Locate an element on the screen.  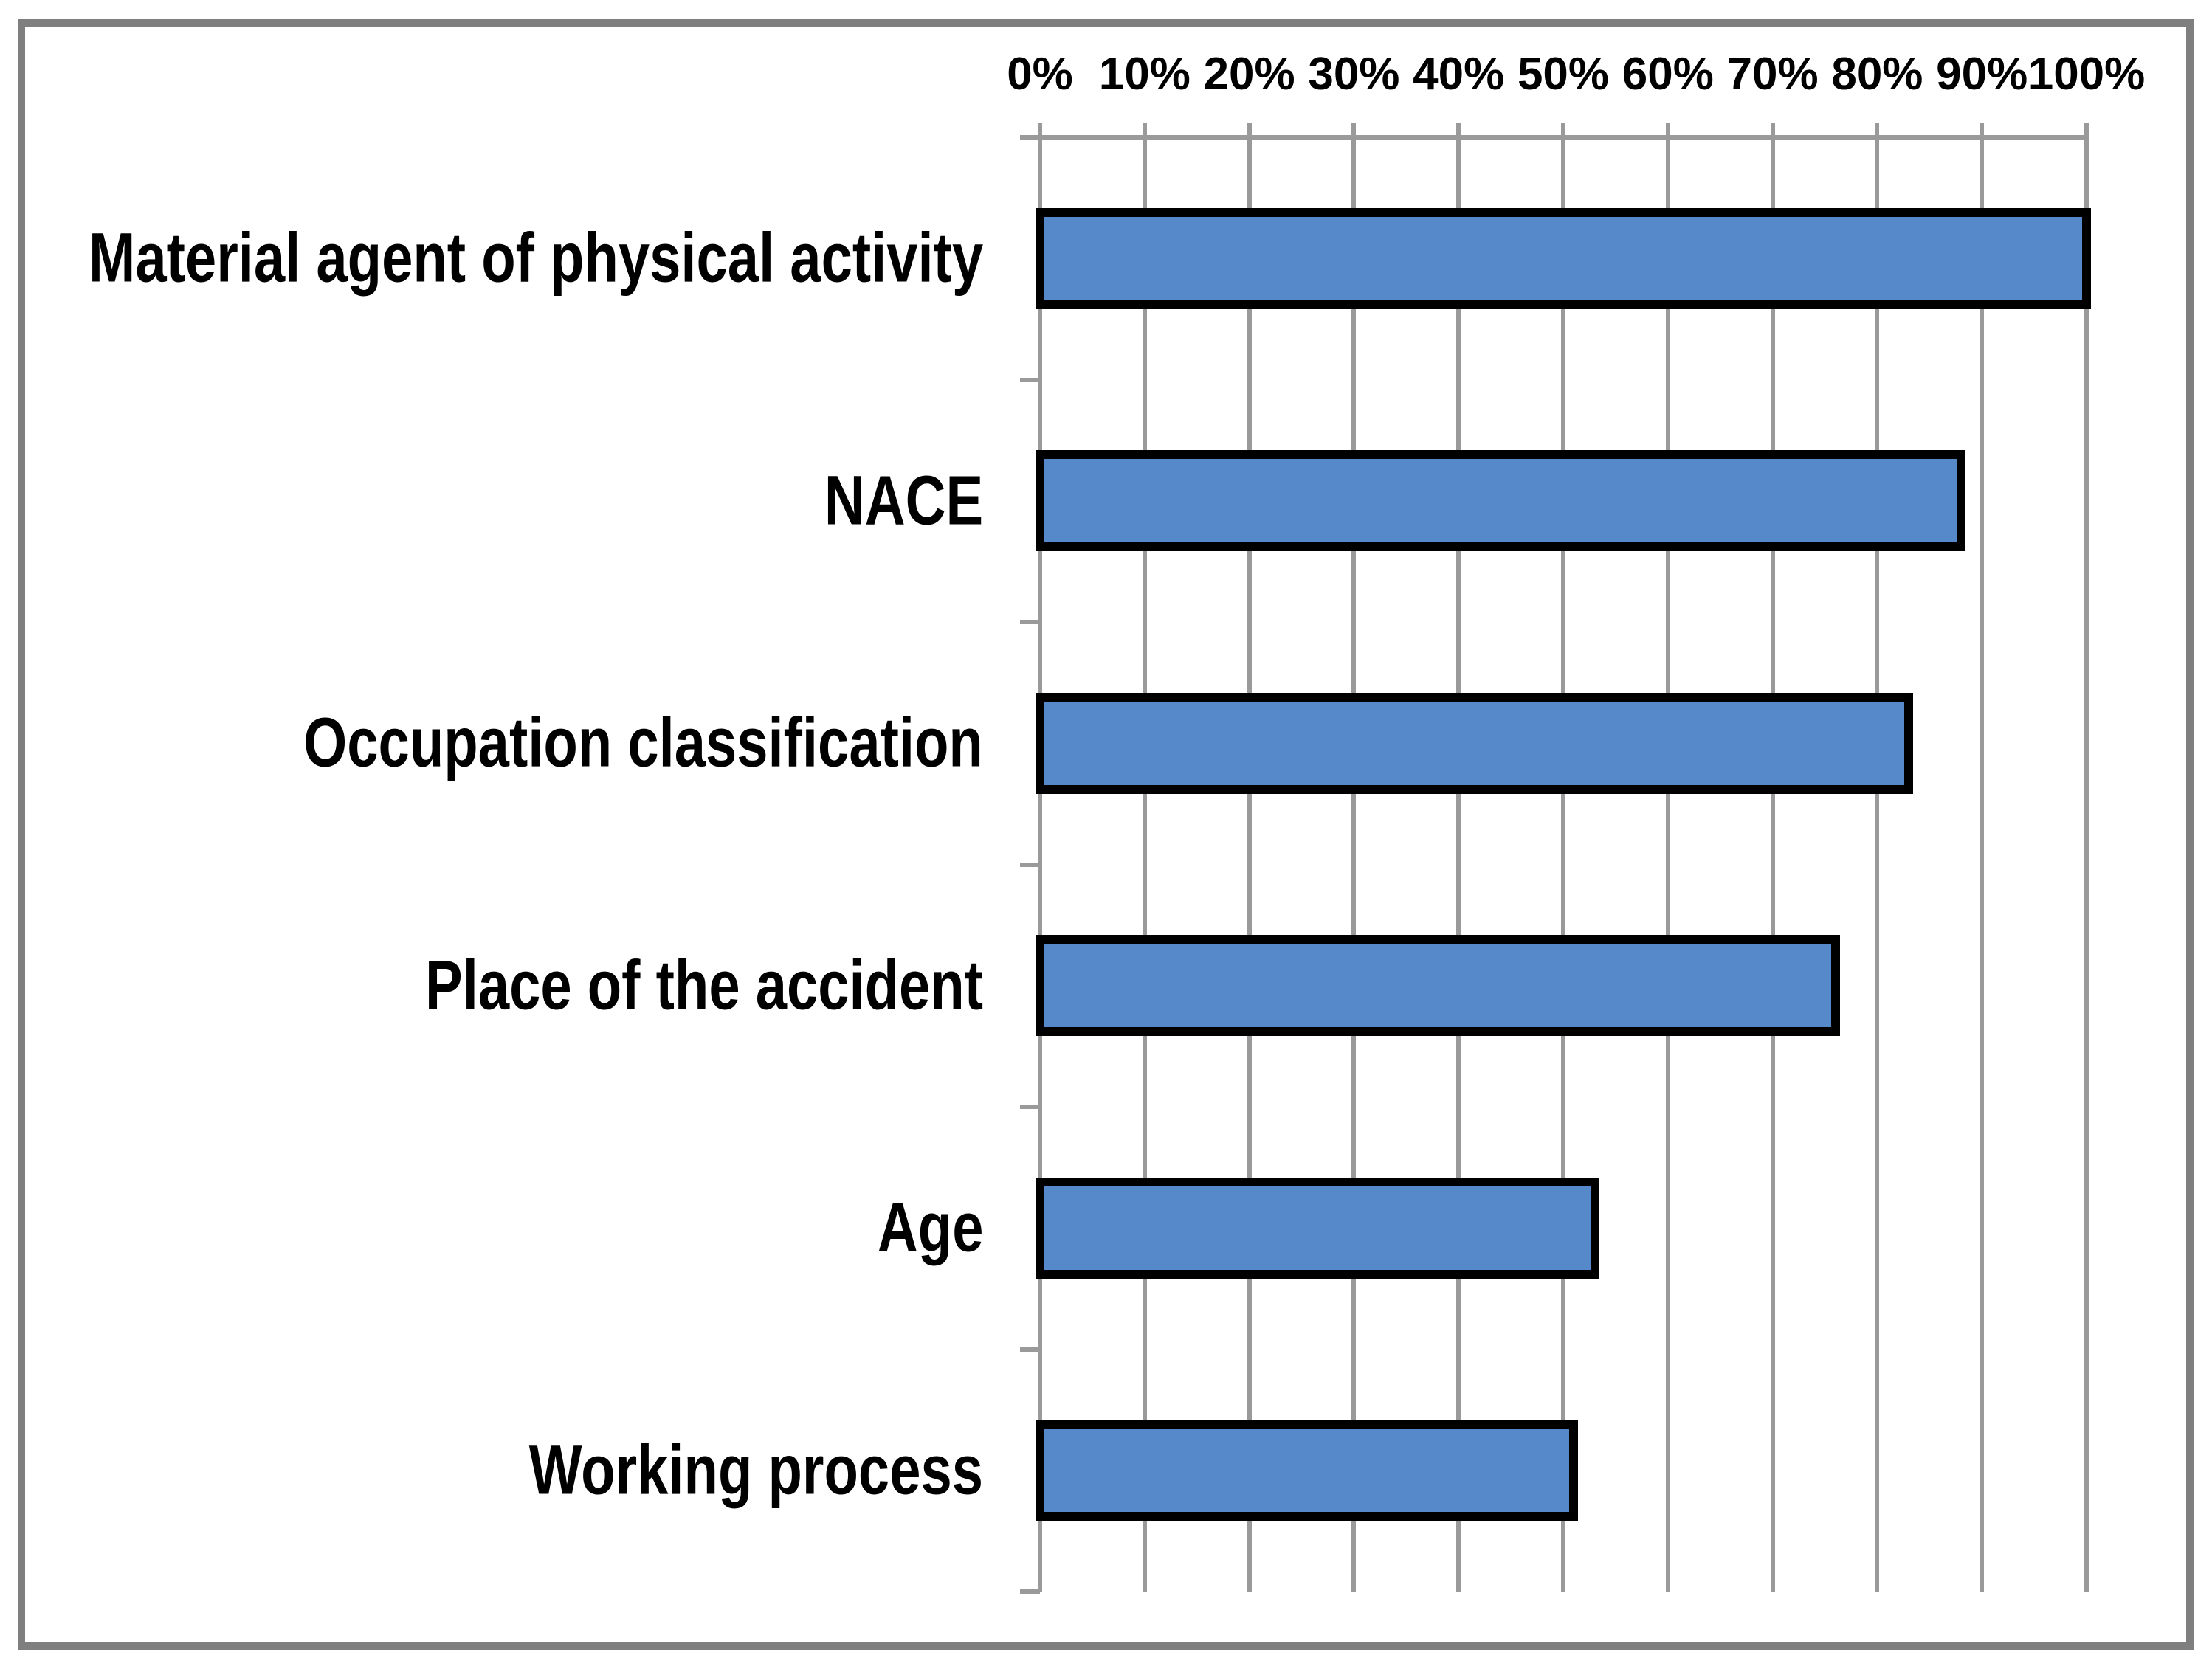
x-axis-tick-label: 100% is located at coordinates (2086, 75).